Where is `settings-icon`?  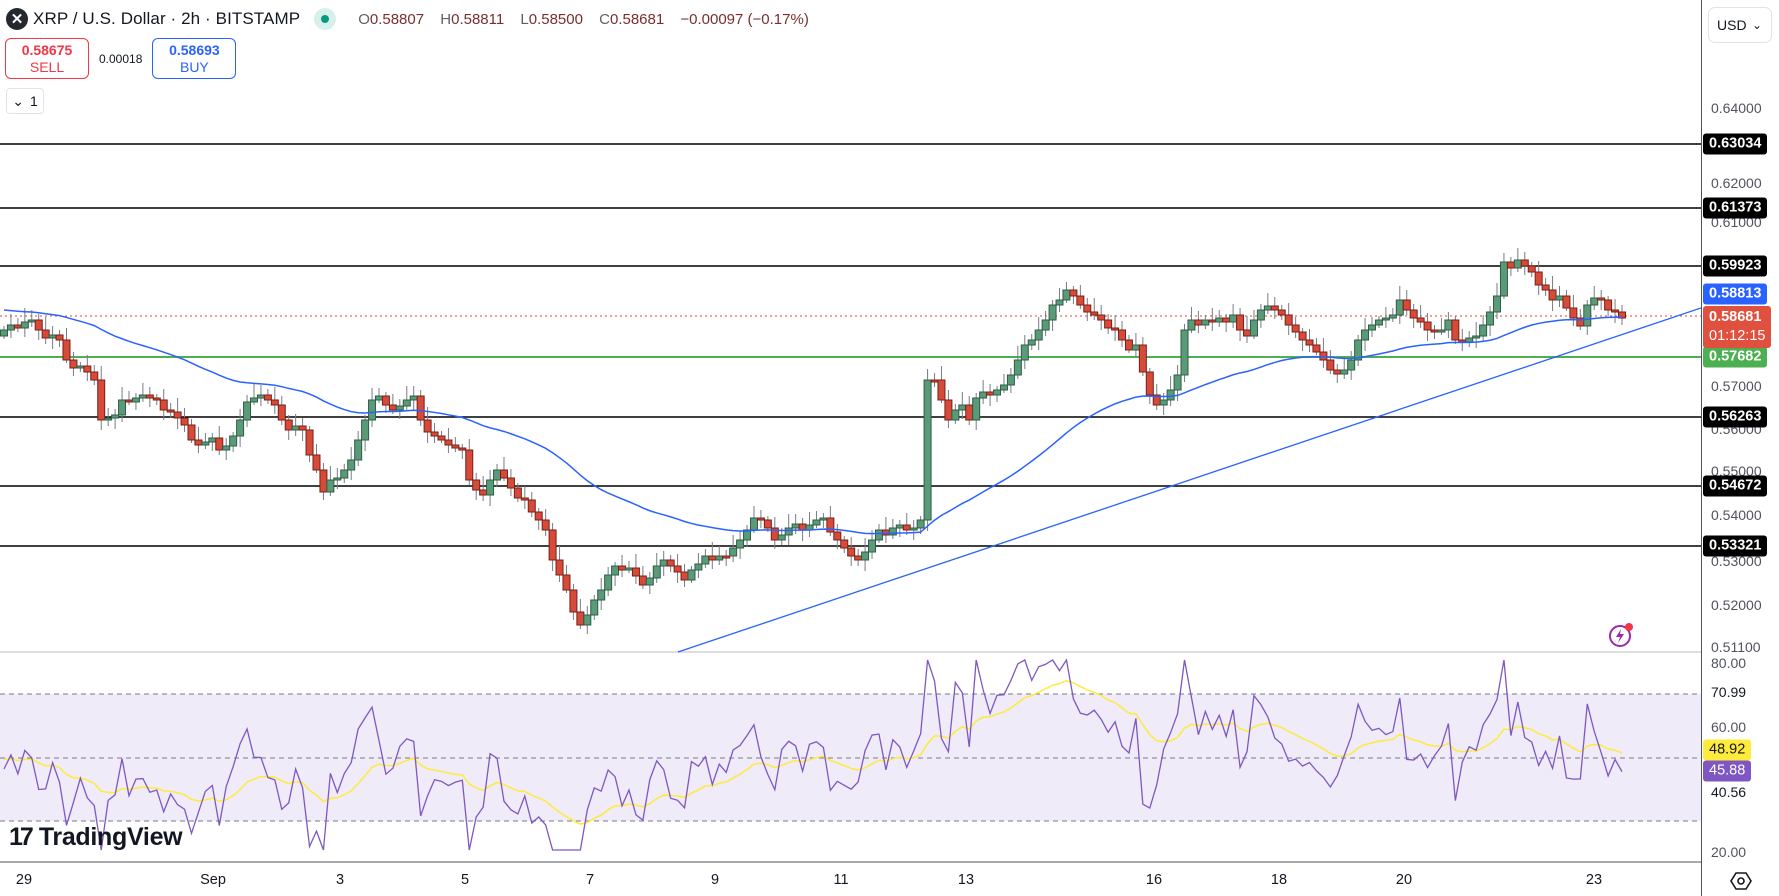
settings-icon is located at coordinates (1741, 881).